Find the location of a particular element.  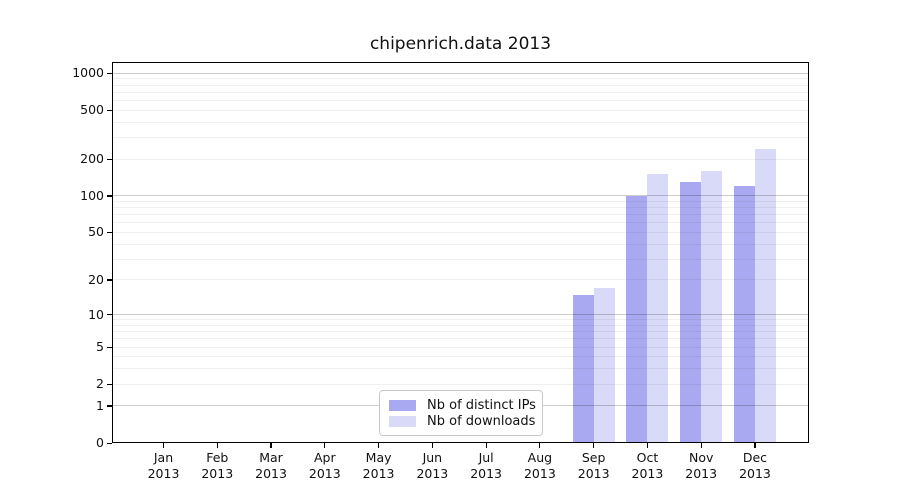

legend-row-downloads: Nb of downloads is located at coordinates (462, 421).